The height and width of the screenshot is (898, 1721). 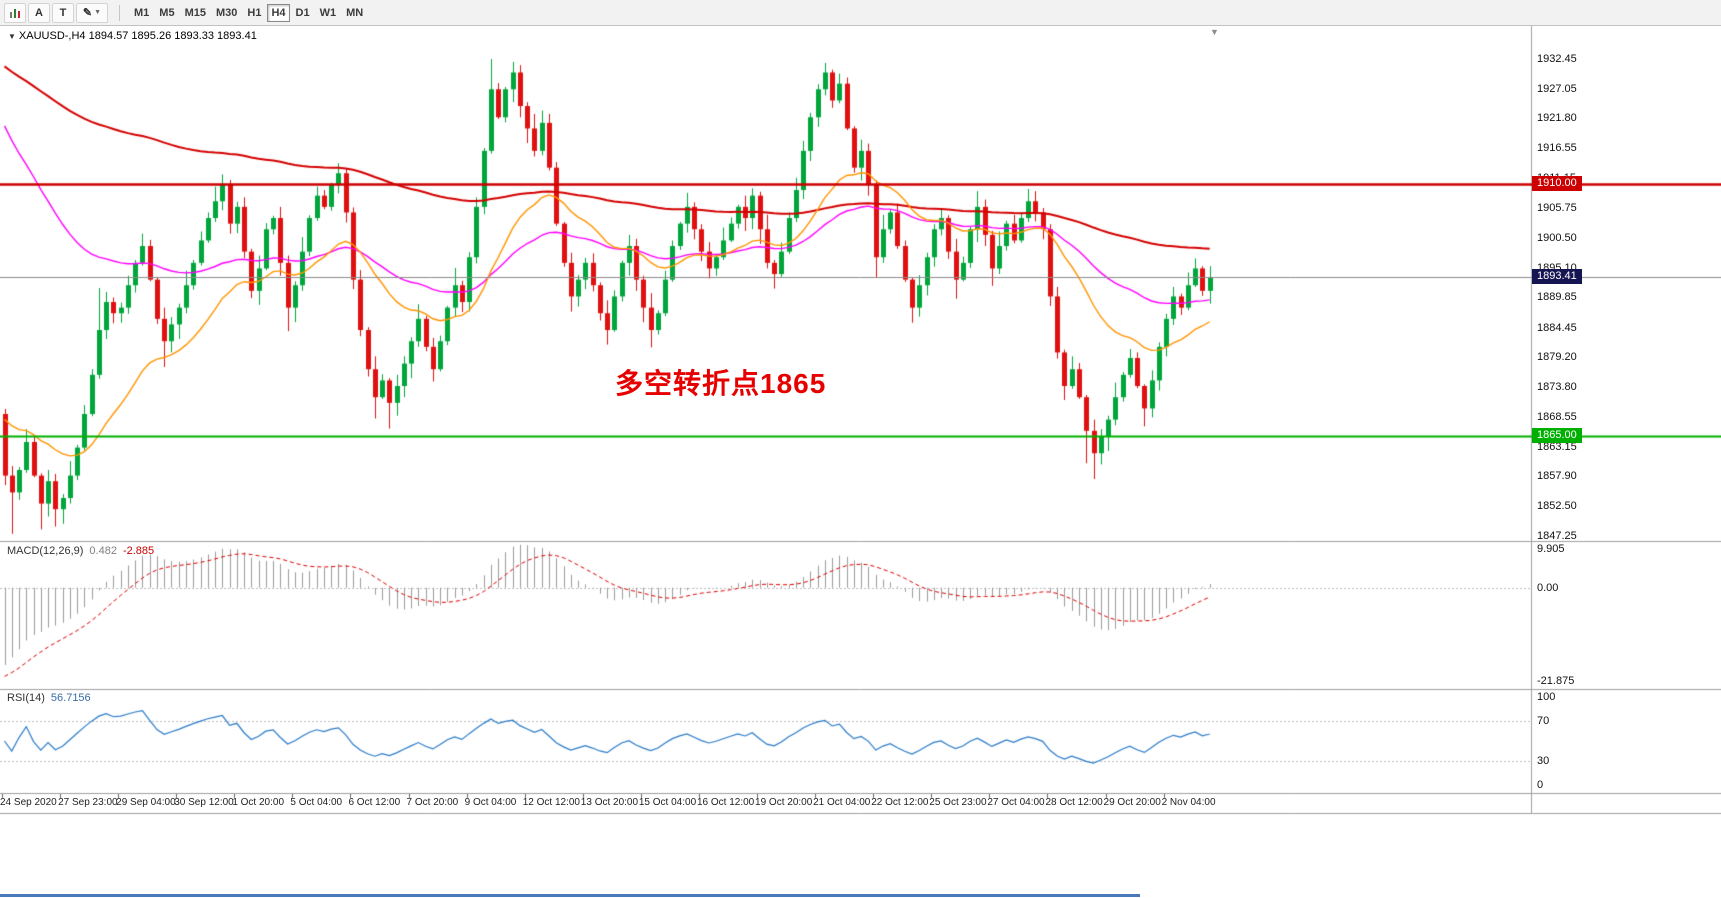 What do you see at coordinates (1188, 802) in the screenshot?
I see `time-axis-label: 2 Nov 04:00` at bounding box center [1188, 802].